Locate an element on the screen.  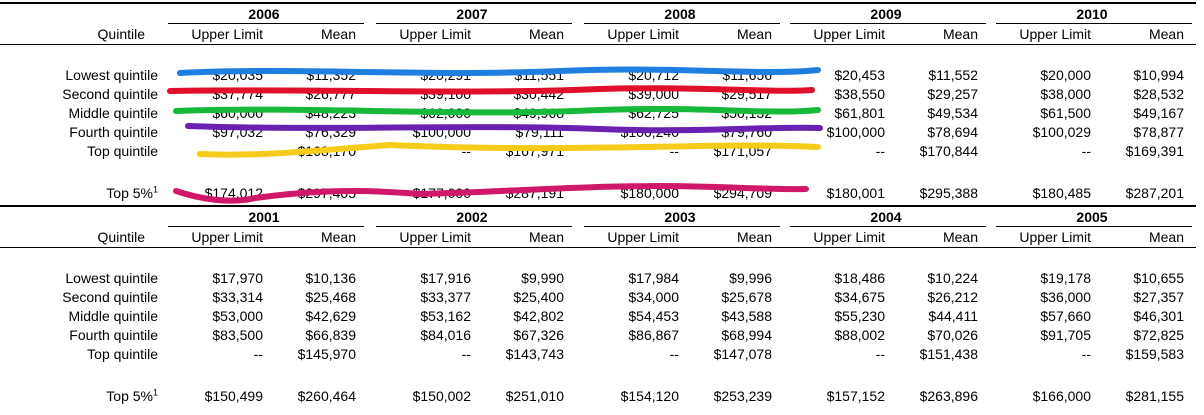
mean-cell: $143,743 is located at coordinates (534, 354).